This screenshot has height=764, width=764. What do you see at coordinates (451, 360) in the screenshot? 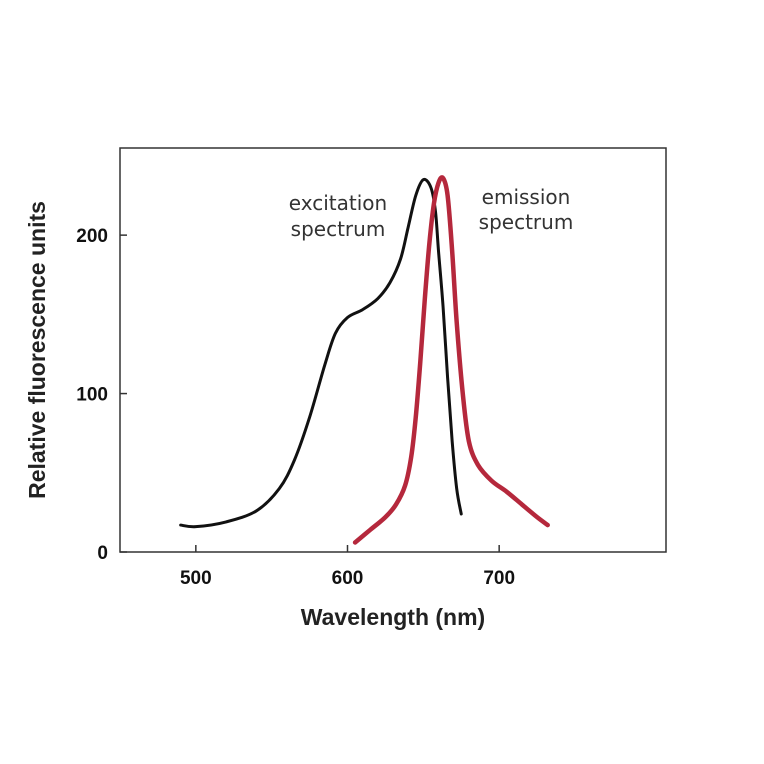
I see `emission-spectrum-line` at bounding box center [451, 360].